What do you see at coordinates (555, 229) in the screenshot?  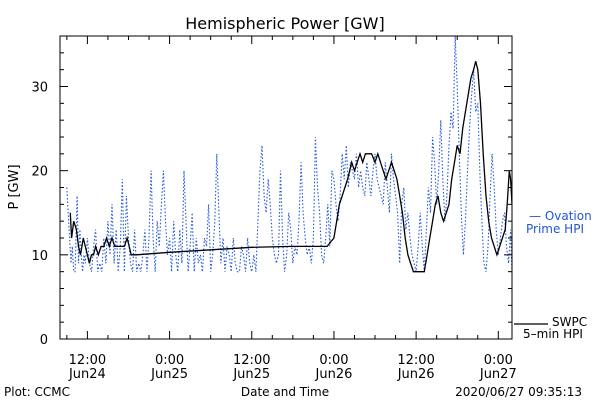 I see `legend-ovation-line2: Prime HPI` at bounding box center [555, 229].